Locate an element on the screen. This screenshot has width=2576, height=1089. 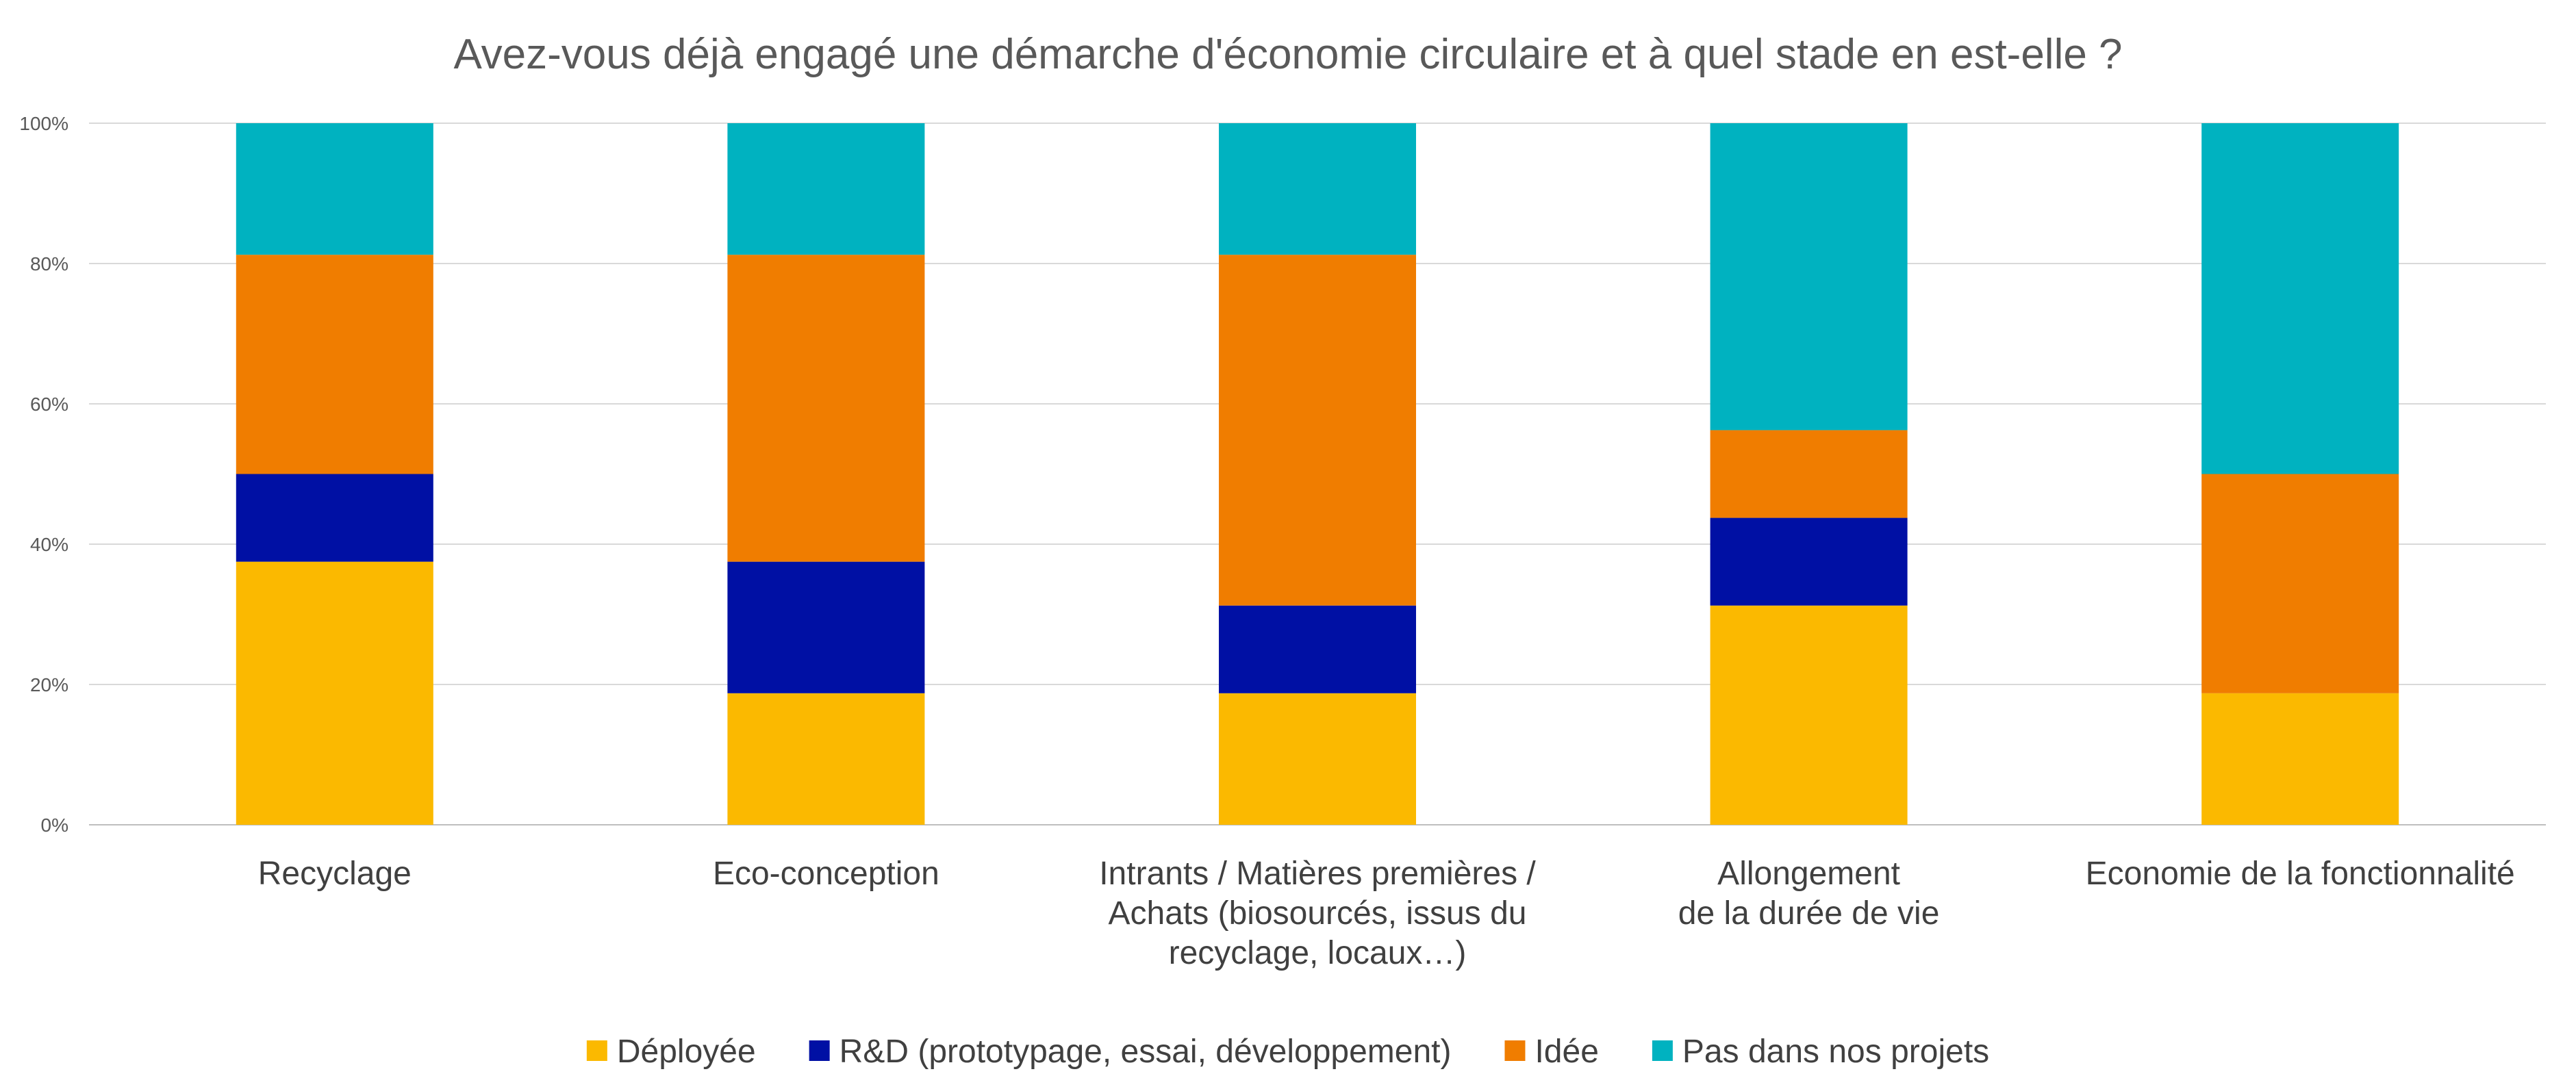
y-tick-label: 0% is located at coordinates (55, 825).